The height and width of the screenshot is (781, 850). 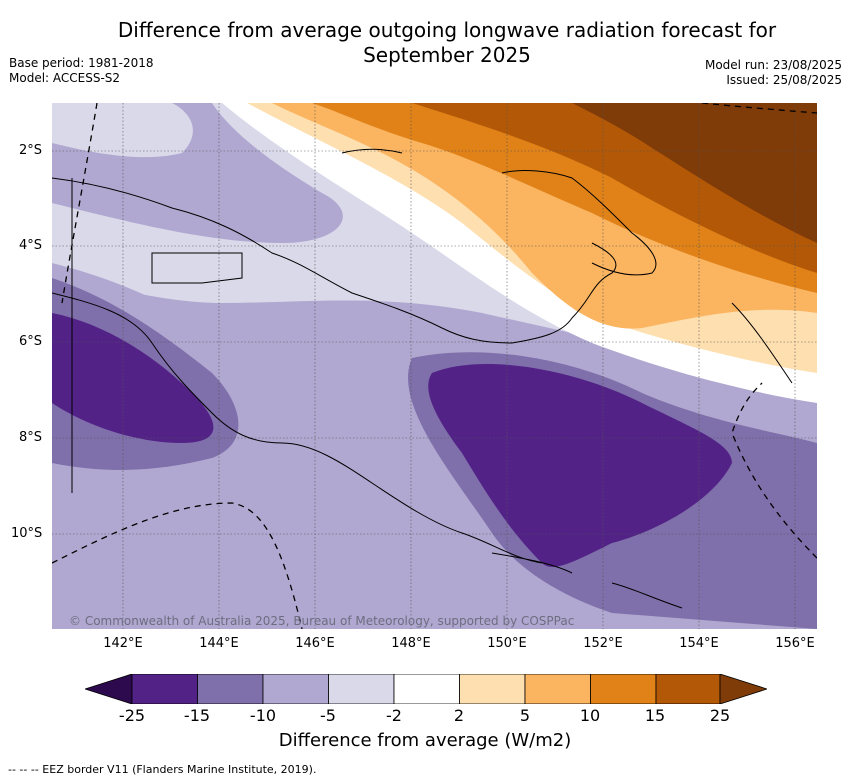 What do you see at coordinates (31, 437) in the screenshot?
I see `y-tick-8s: 8°S` at bounding box center [31, 437].